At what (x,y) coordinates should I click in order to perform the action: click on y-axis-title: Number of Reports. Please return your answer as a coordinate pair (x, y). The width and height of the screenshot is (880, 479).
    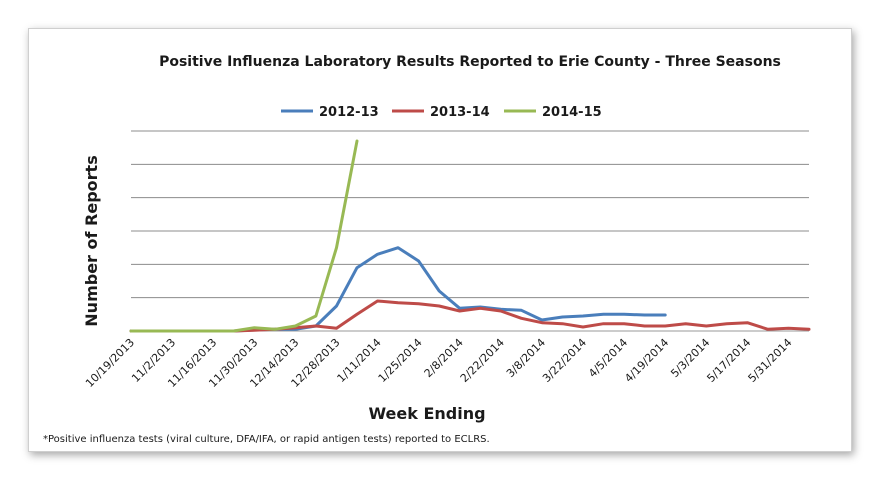
    Looking at the image, I should click on (91, 240).